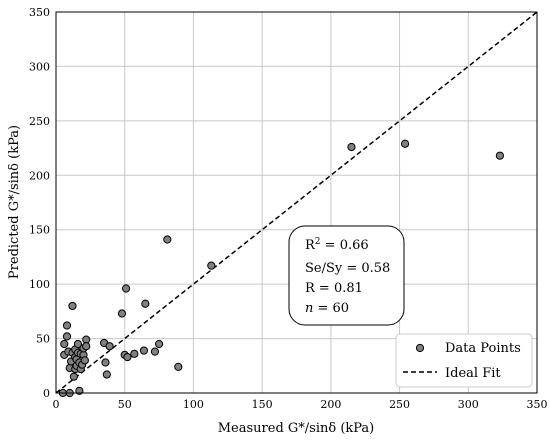  I want to click on legend-ideal-fit-label: Ideal Fit, so click(473, 373).